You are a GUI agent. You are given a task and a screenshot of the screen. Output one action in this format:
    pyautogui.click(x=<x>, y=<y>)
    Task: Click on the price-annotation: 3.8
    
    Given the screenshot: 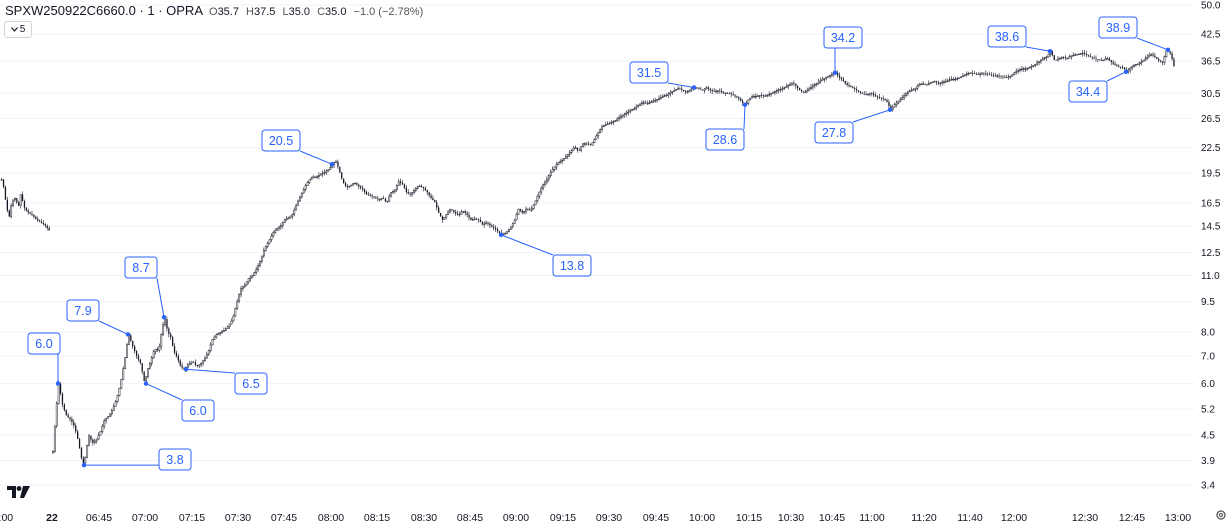 What is the action you would take?
    pyautogui.click(x=136, y=459)
    